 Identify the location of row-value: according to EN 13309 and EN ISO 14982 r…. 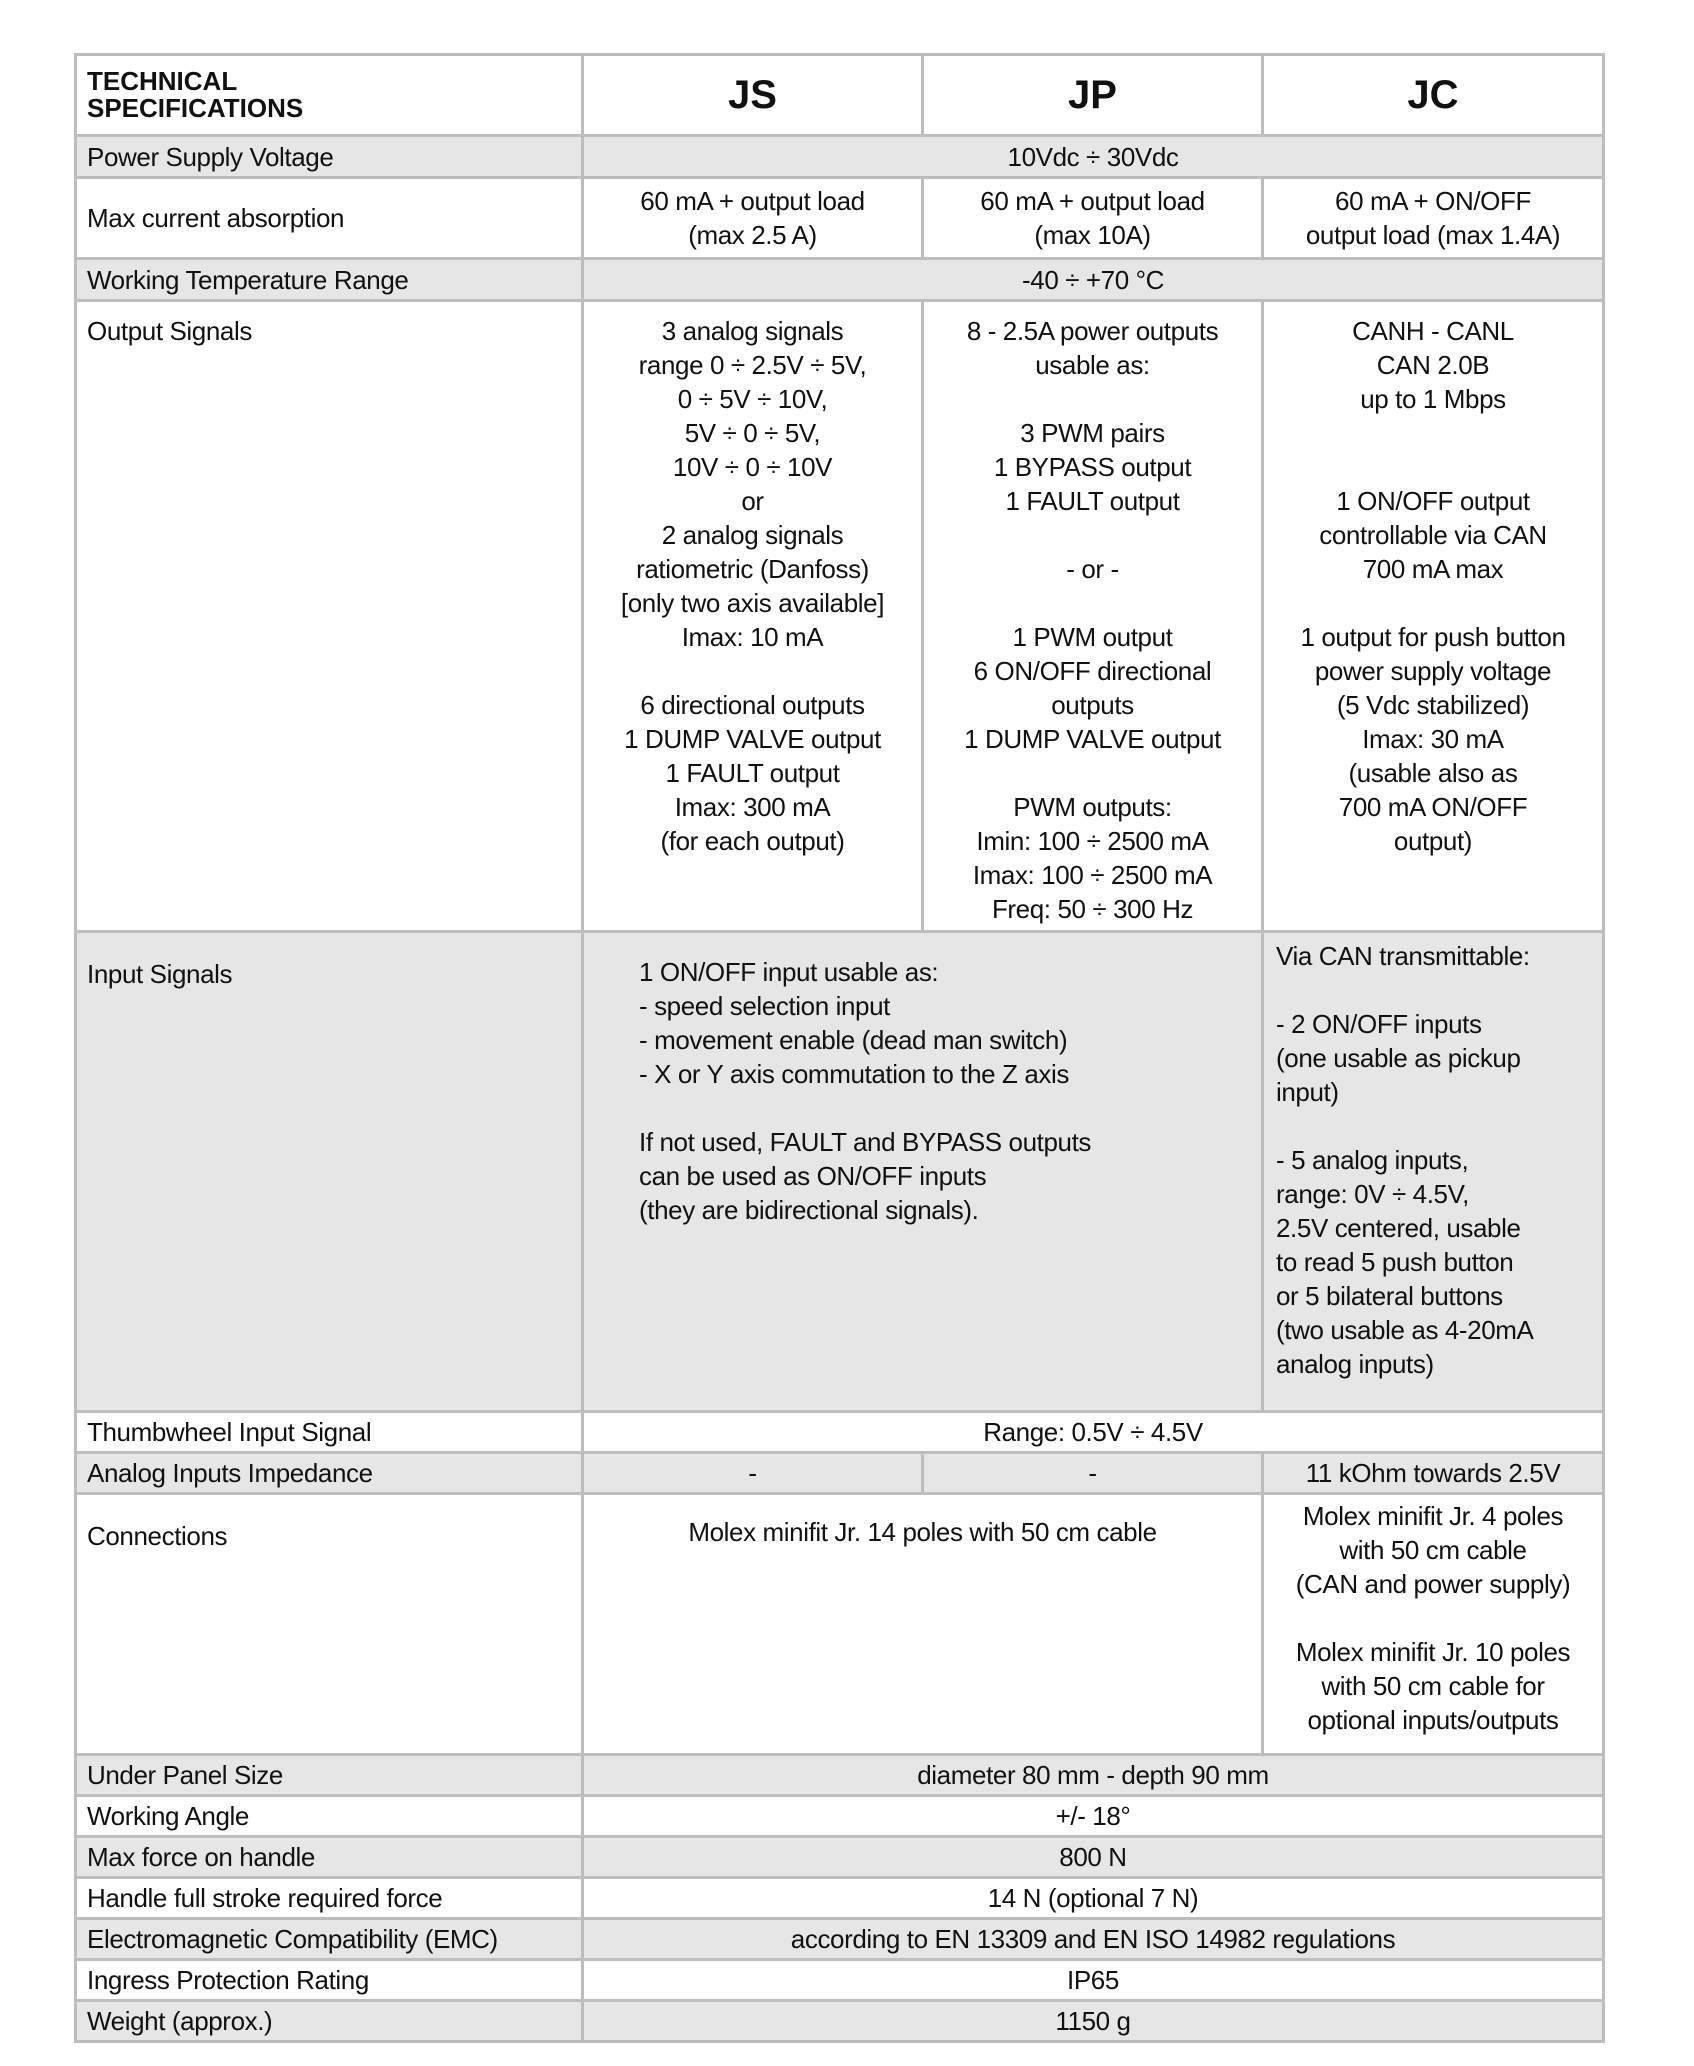
(1093, 1939).